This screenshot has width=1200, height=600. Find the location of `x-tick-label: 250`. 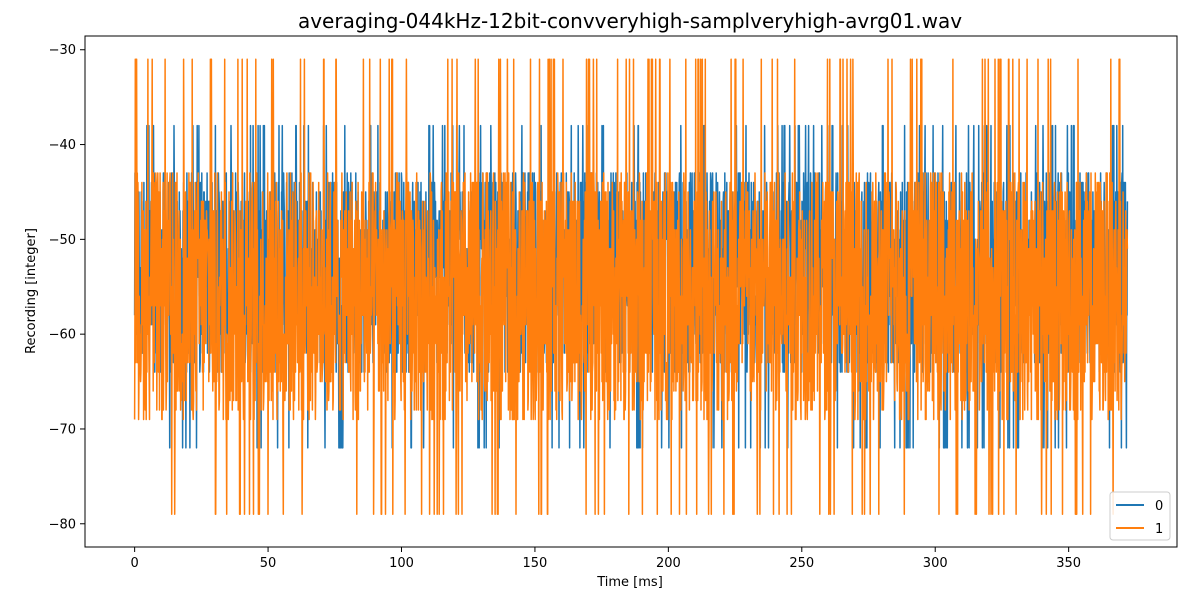

x-tick-label: 250 is located at coordinates (801, 563).